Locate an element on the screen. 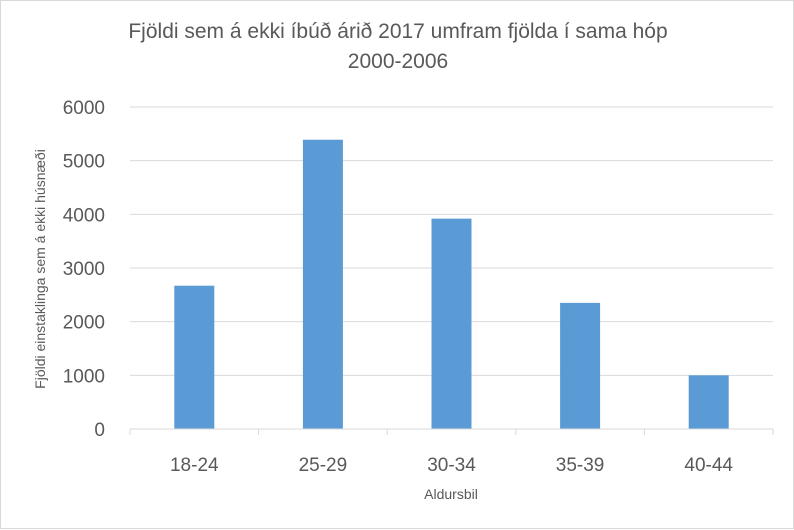 Image resolution: width=794 pixels, height=530 pixels. y-axis-ticks: 0 1000 2000 3000 4000 5000 6000 is located at coordinates (84, 269).